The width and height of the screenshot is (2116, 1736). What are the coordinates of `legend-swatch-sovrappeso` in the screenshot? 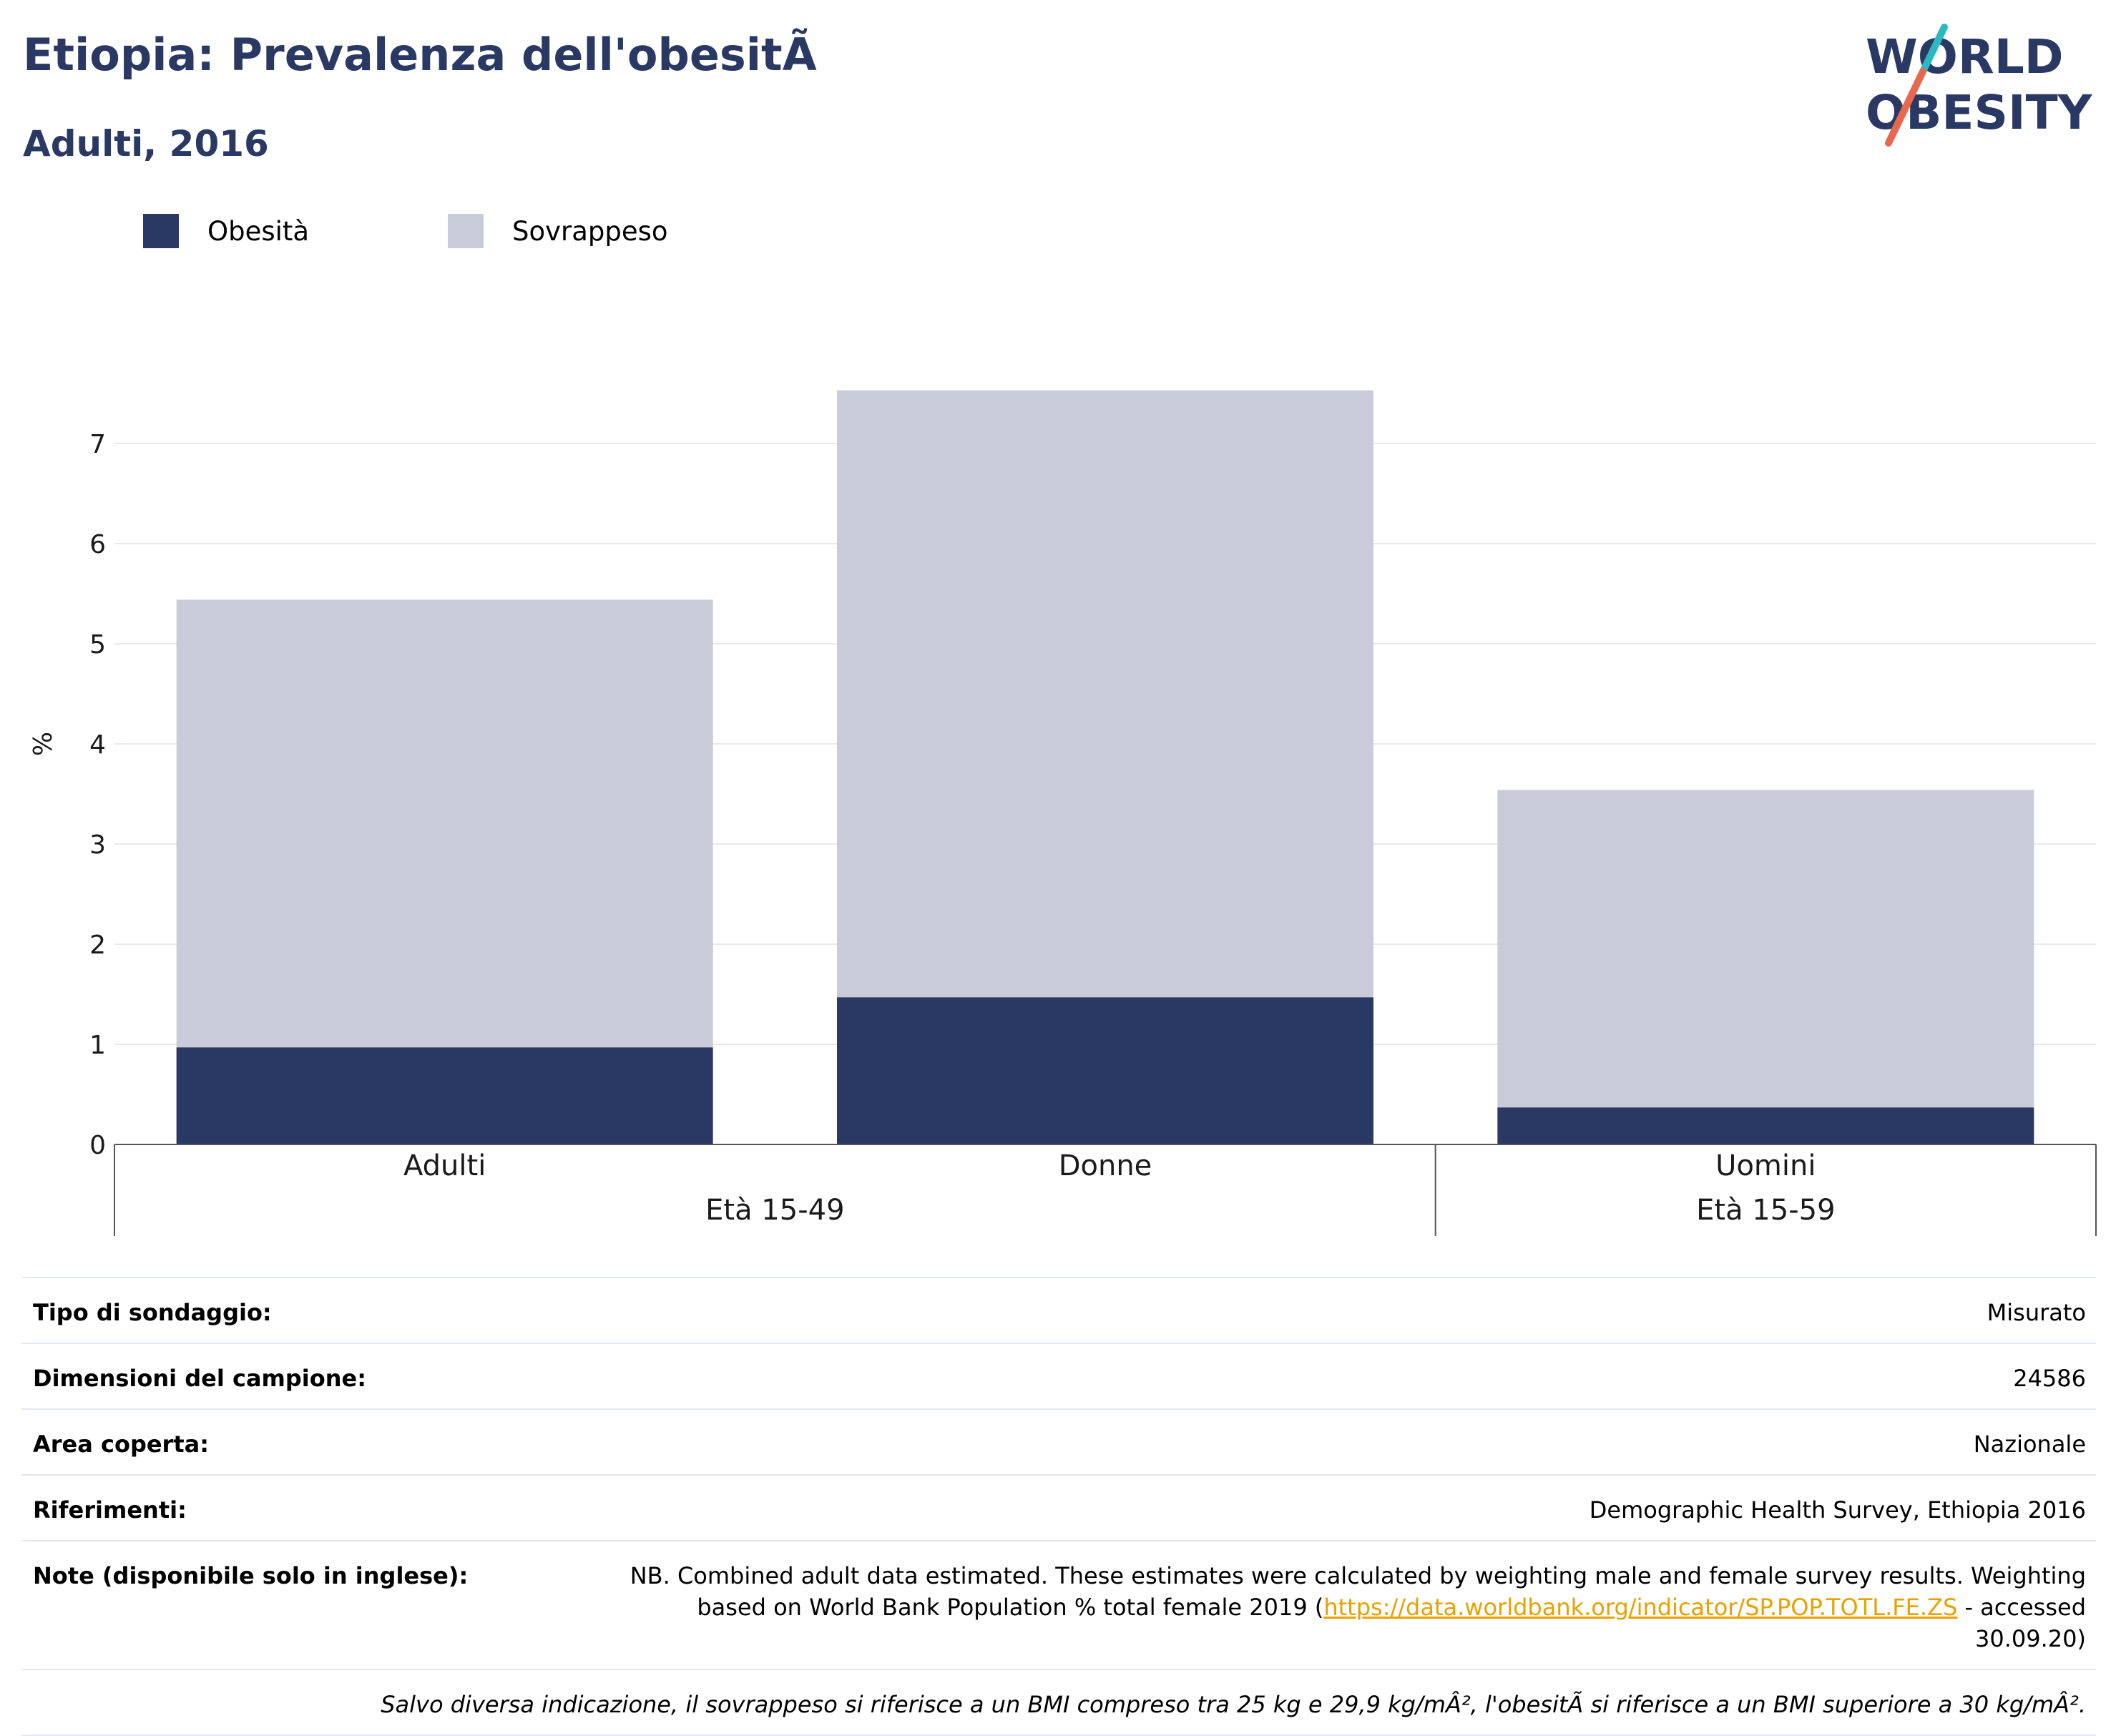 It's located at (466, 231).